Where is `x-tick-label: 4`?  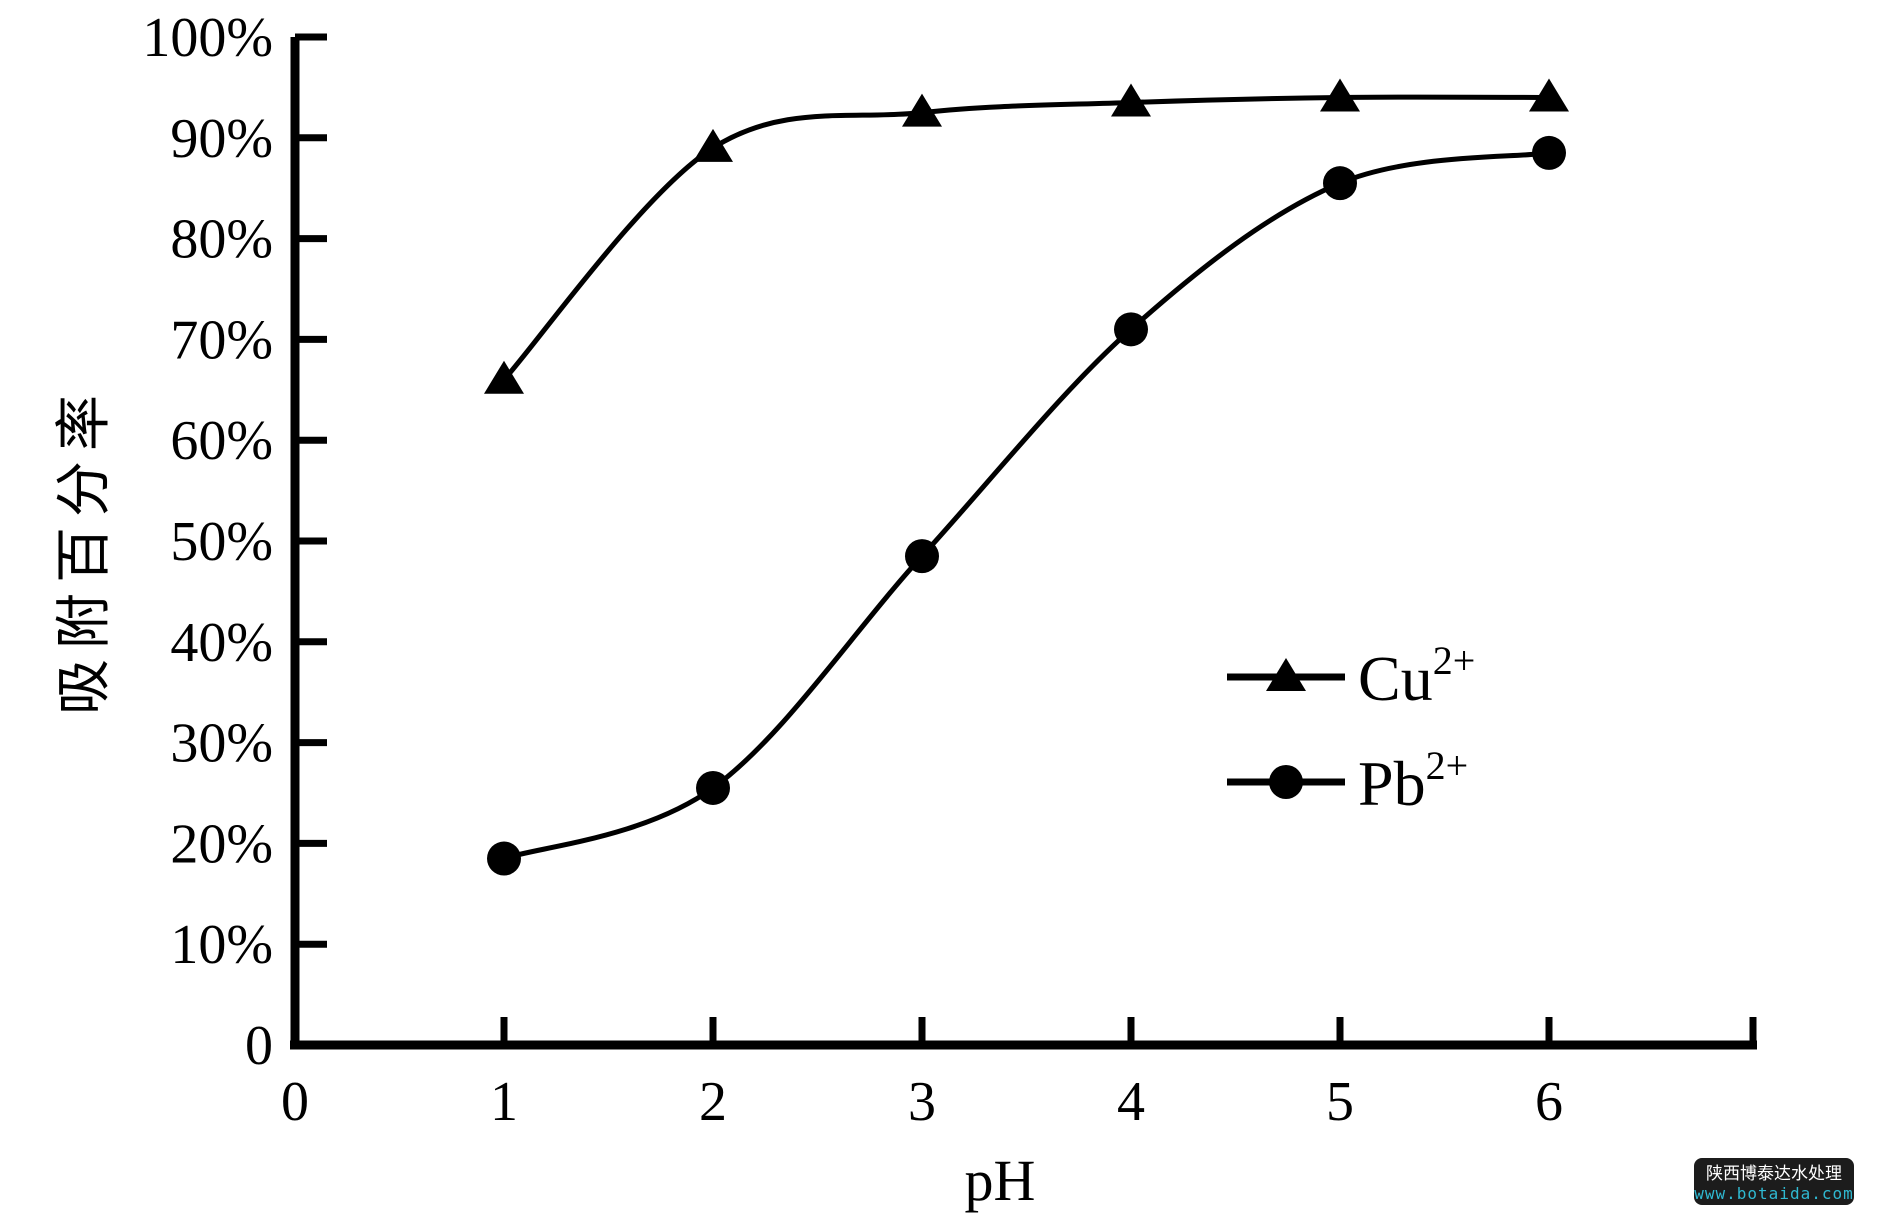
x-tick-label: 4 is located at coordinates (1131, 1102).